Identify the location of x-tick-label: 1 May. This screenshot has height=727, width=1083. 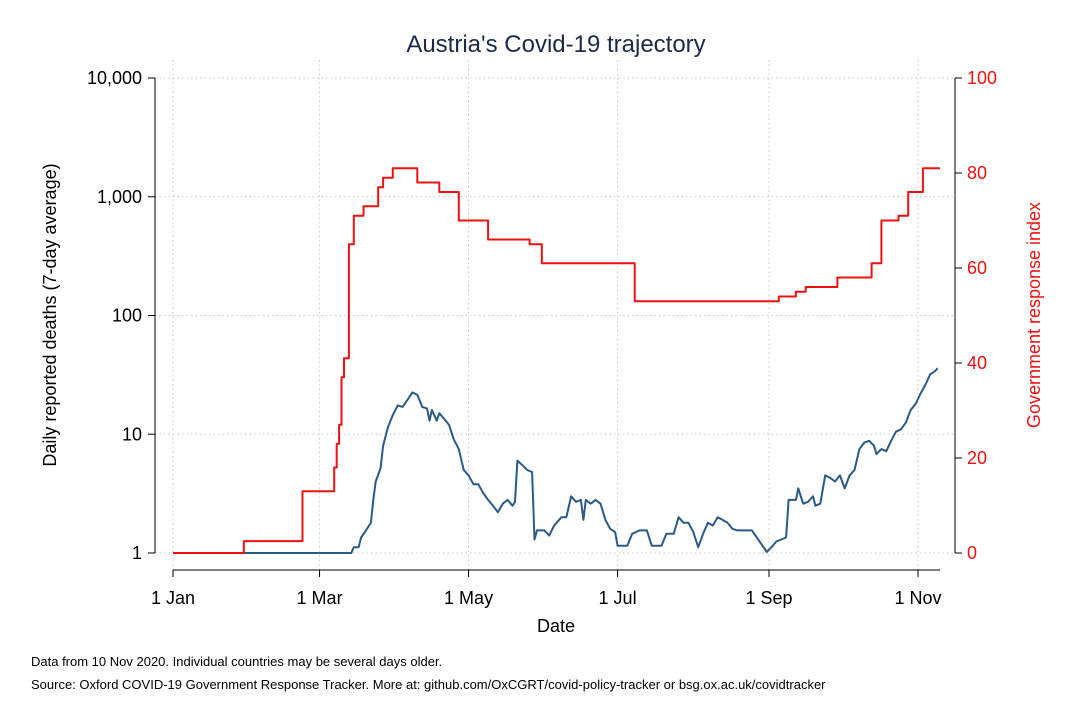
(468, 598).